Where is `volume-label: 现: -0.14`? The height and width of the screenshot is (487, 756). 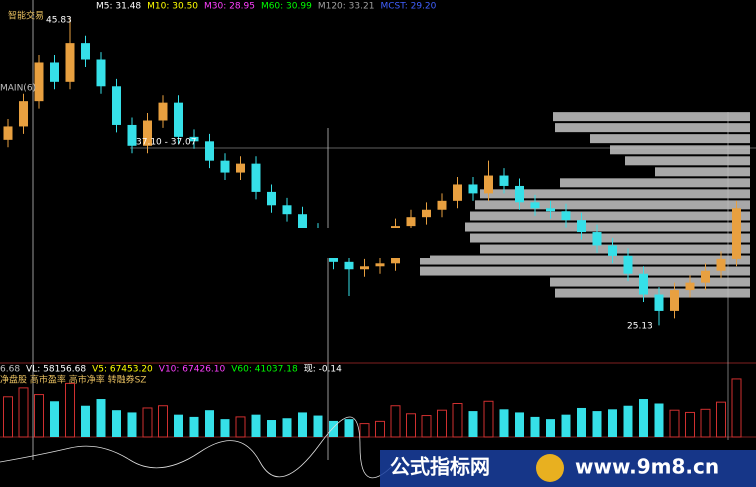
volume-label: 现: -0.14 is located at coordinates (323, 369).